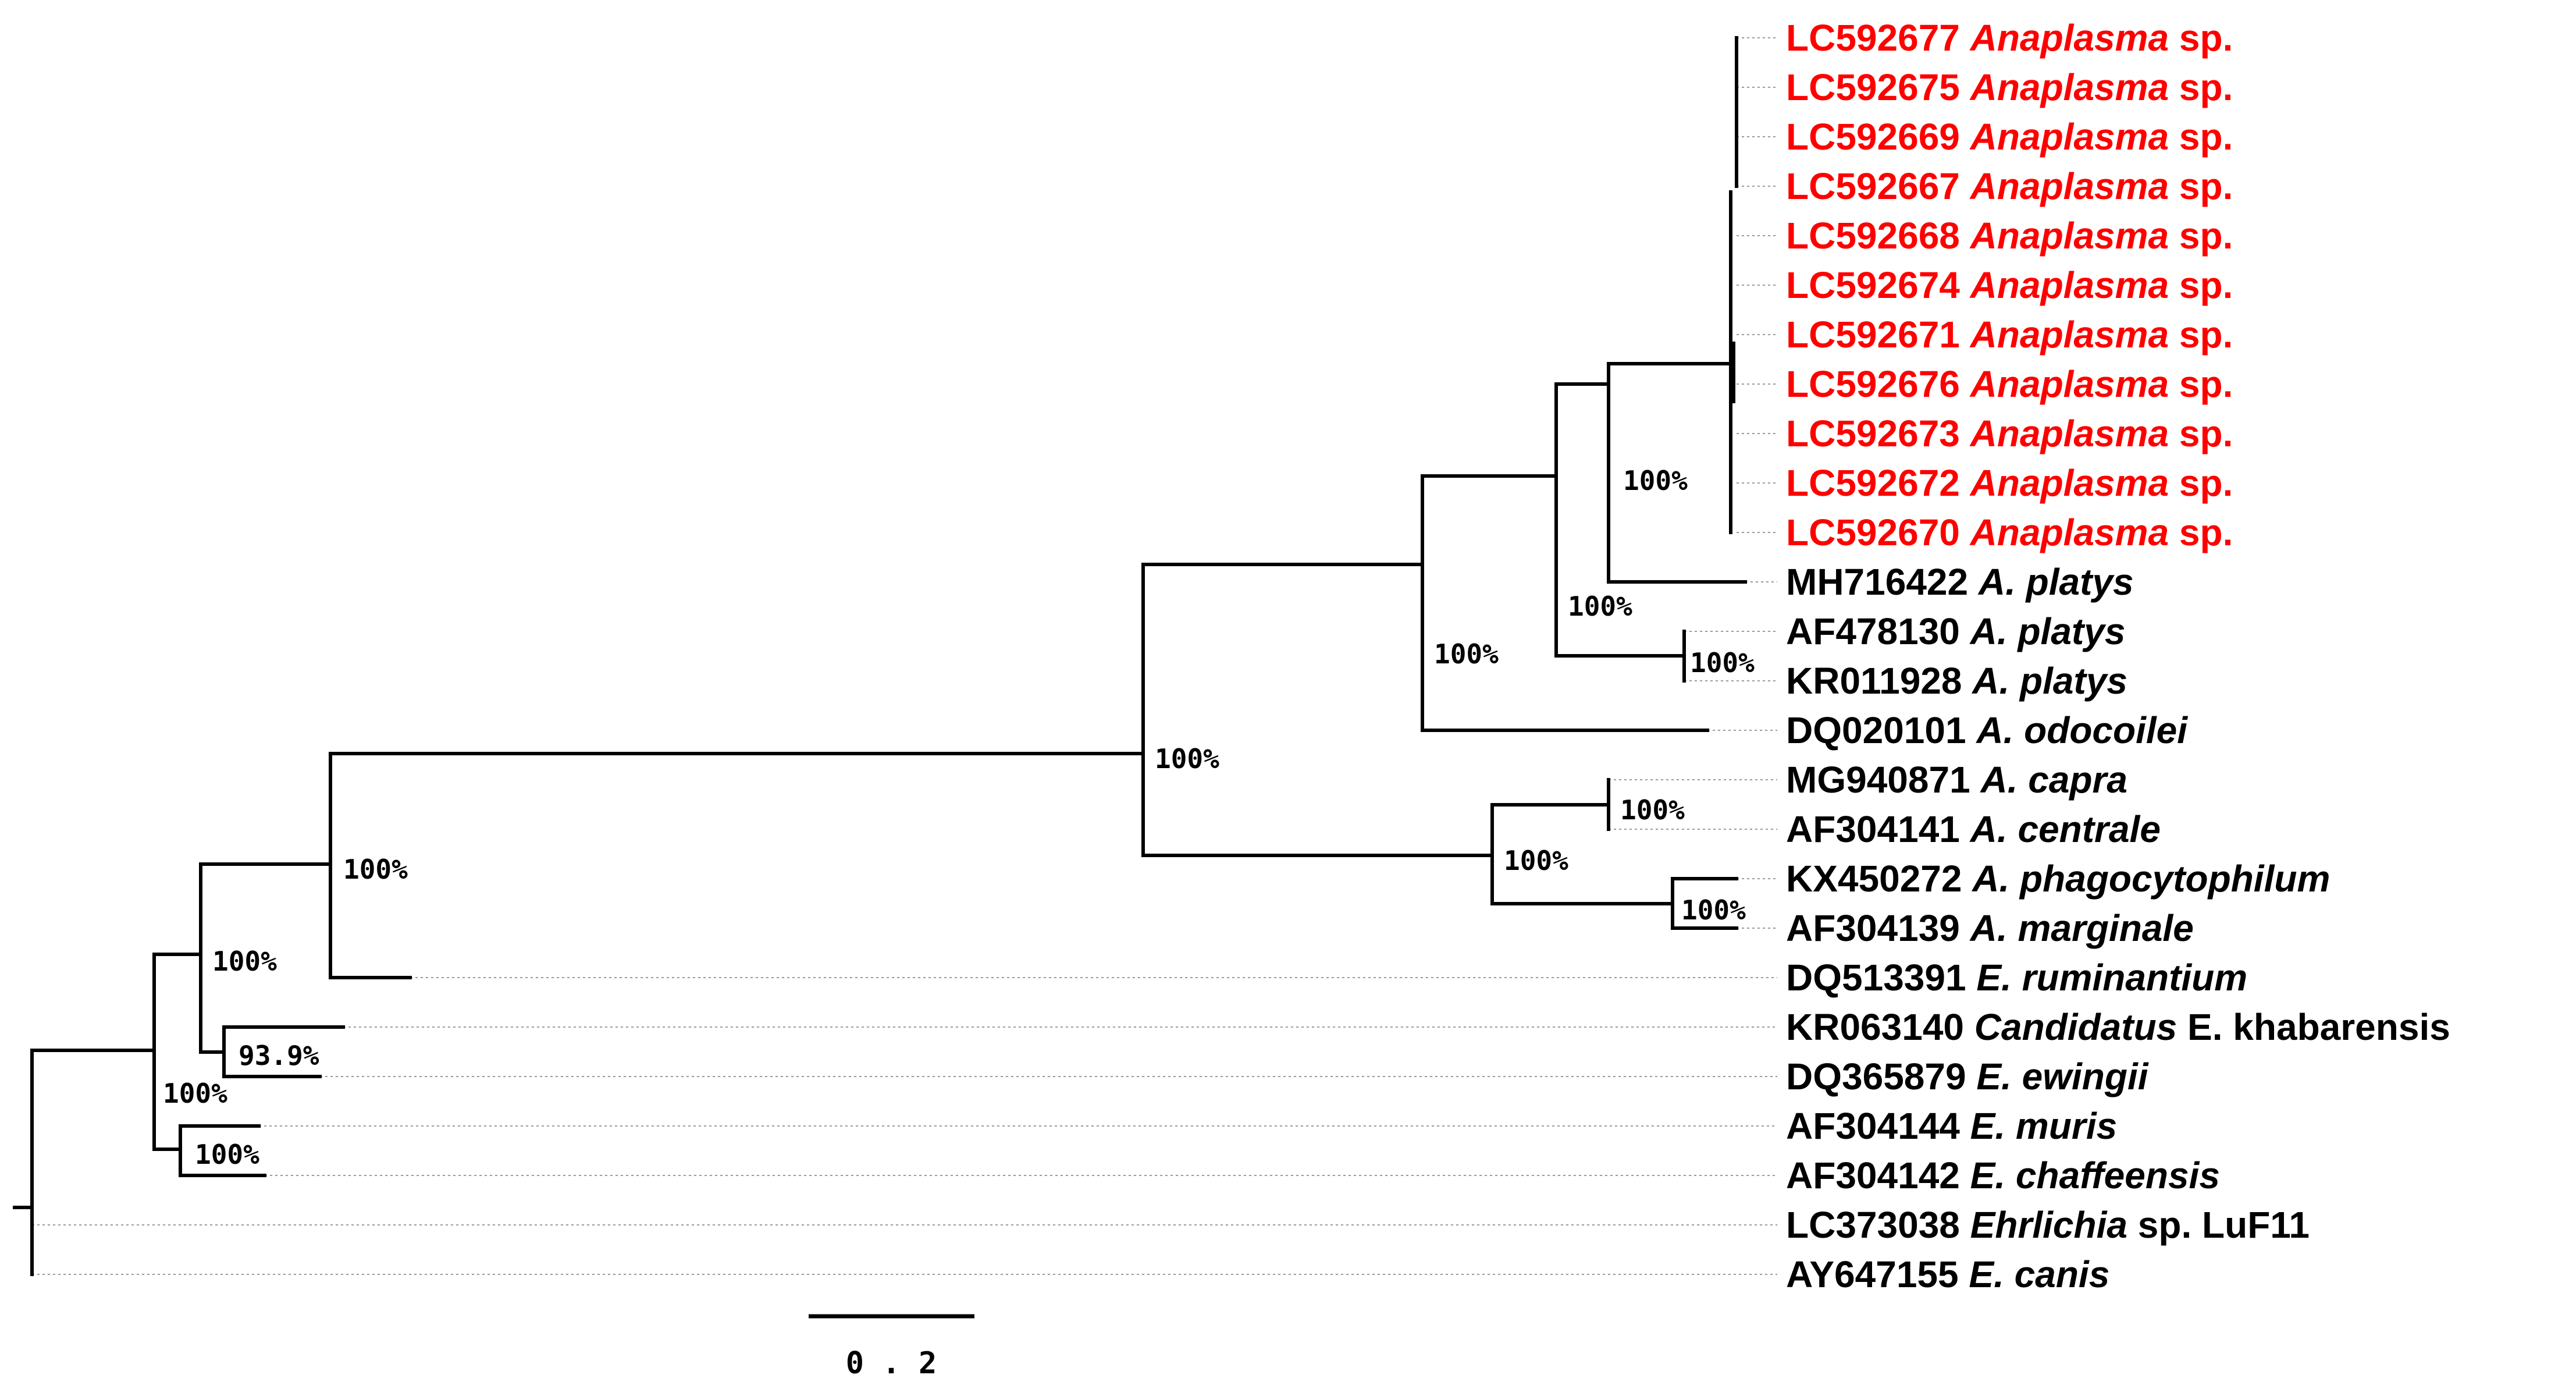  I want to click on leaf-label: AF478130 A. platys, so click(1955, 631).